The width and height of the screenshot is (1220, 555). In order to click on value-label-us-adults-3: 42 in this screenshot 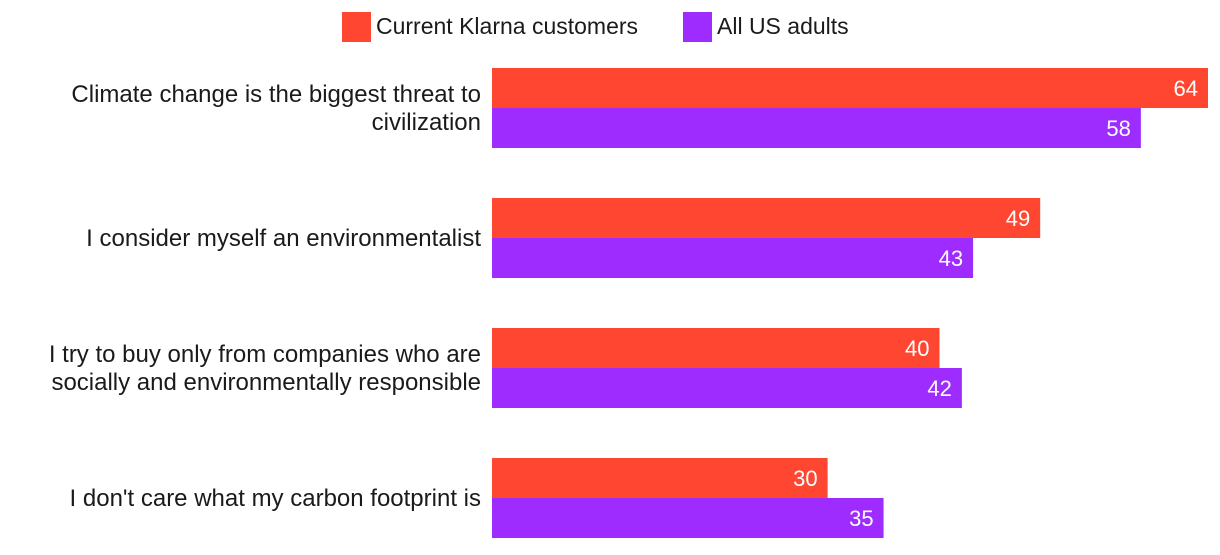, I will do `click(939, 388)`.